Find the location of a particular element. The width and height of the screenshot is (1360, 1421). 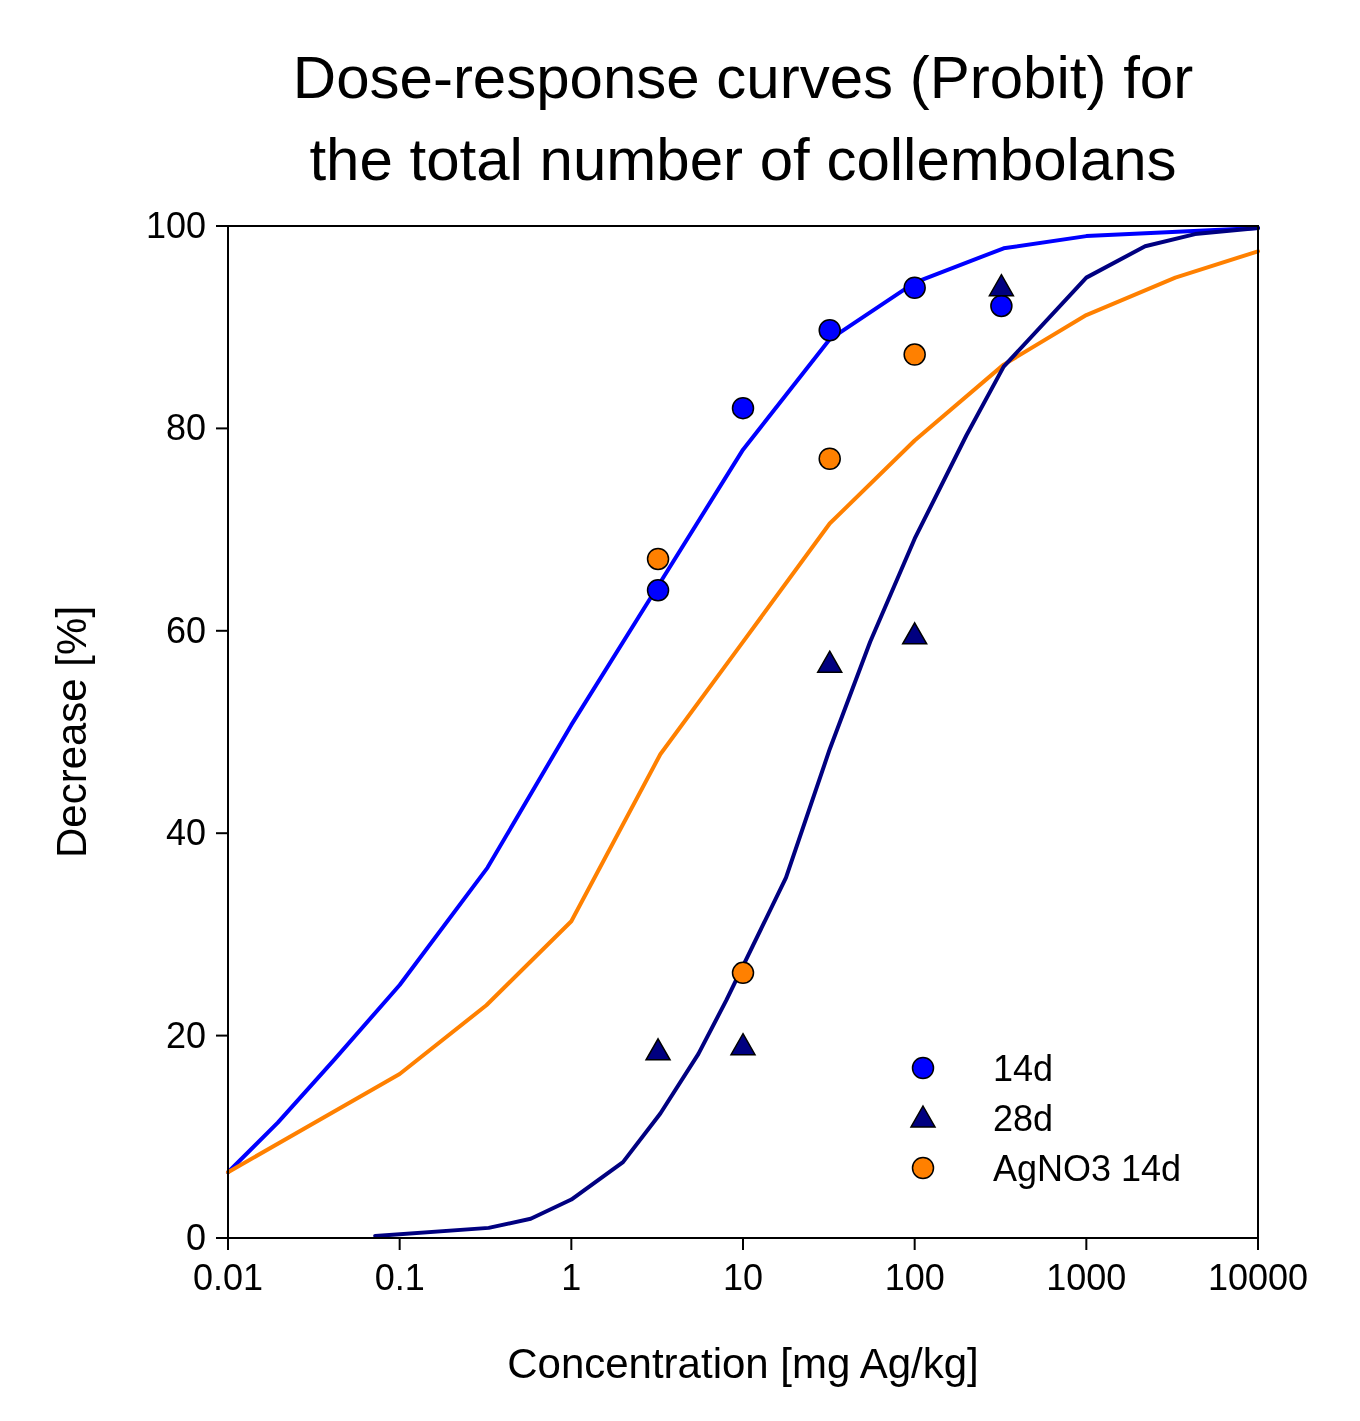

x-tick-label: 0.01 is located at coordinates (228, 1277).